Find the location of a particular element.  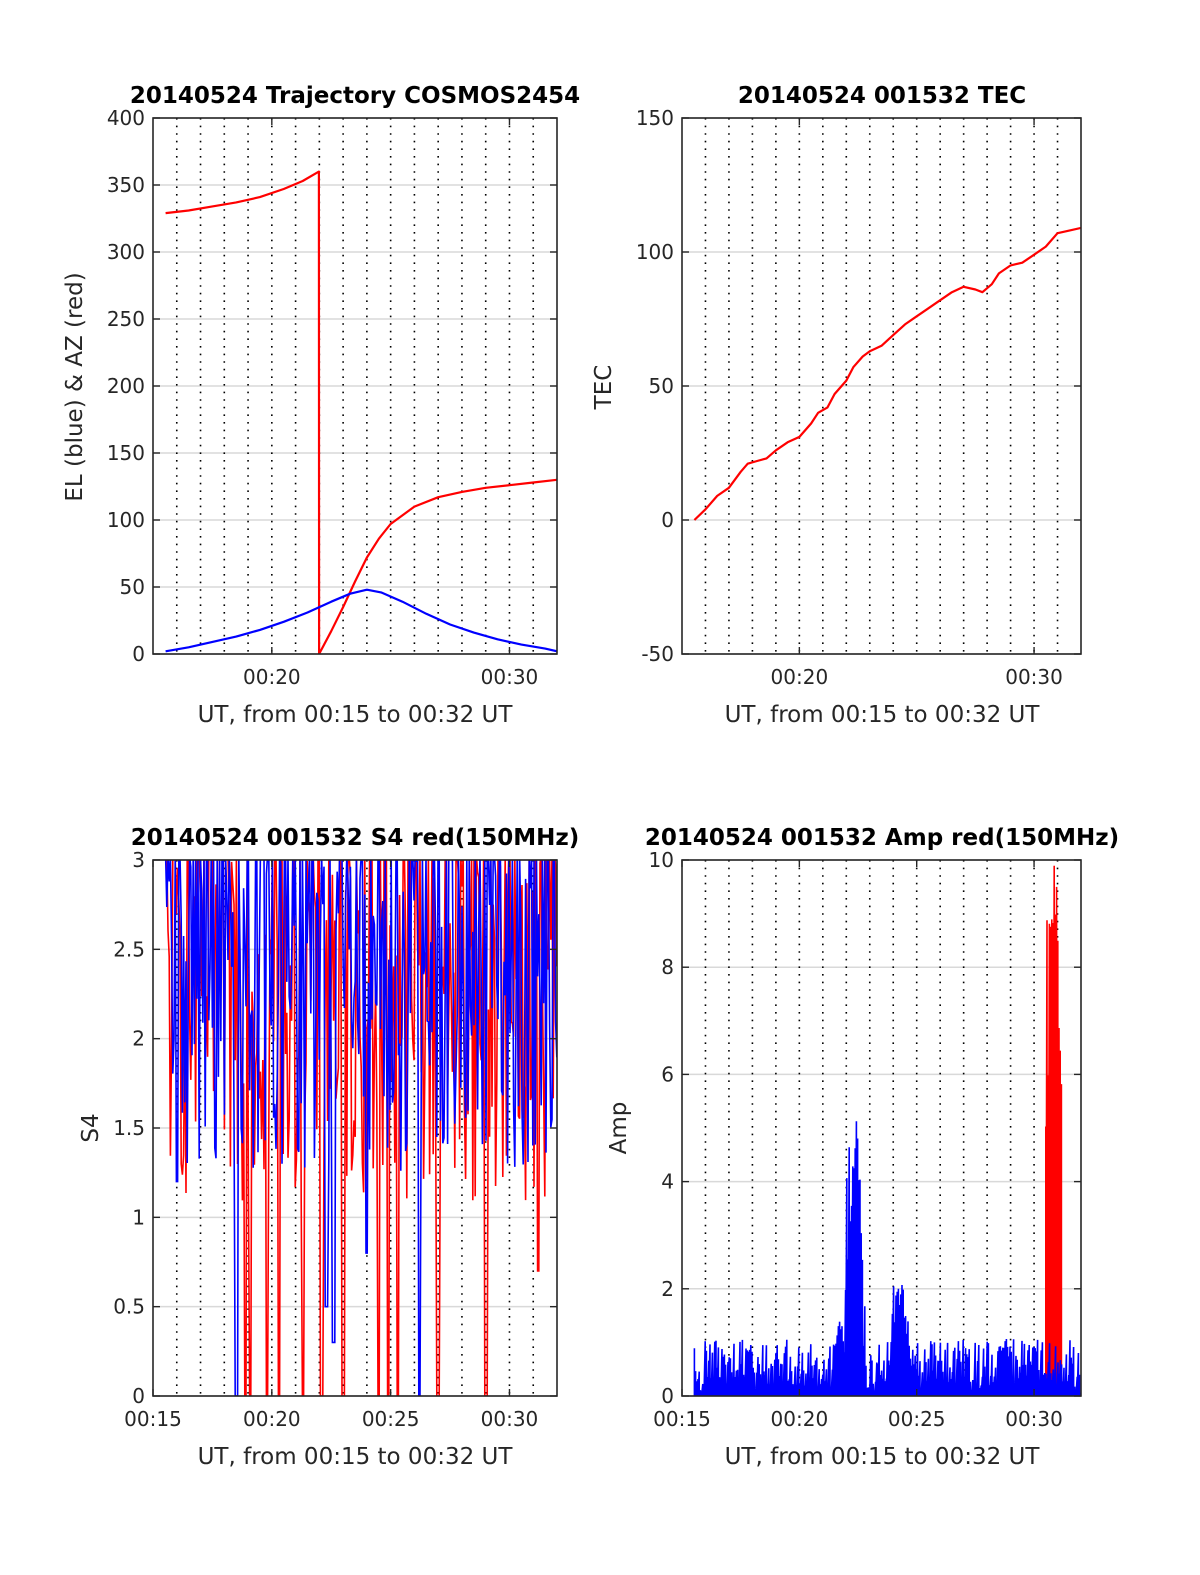

y-tick-label: 300 is located at coordinates (126, 252).